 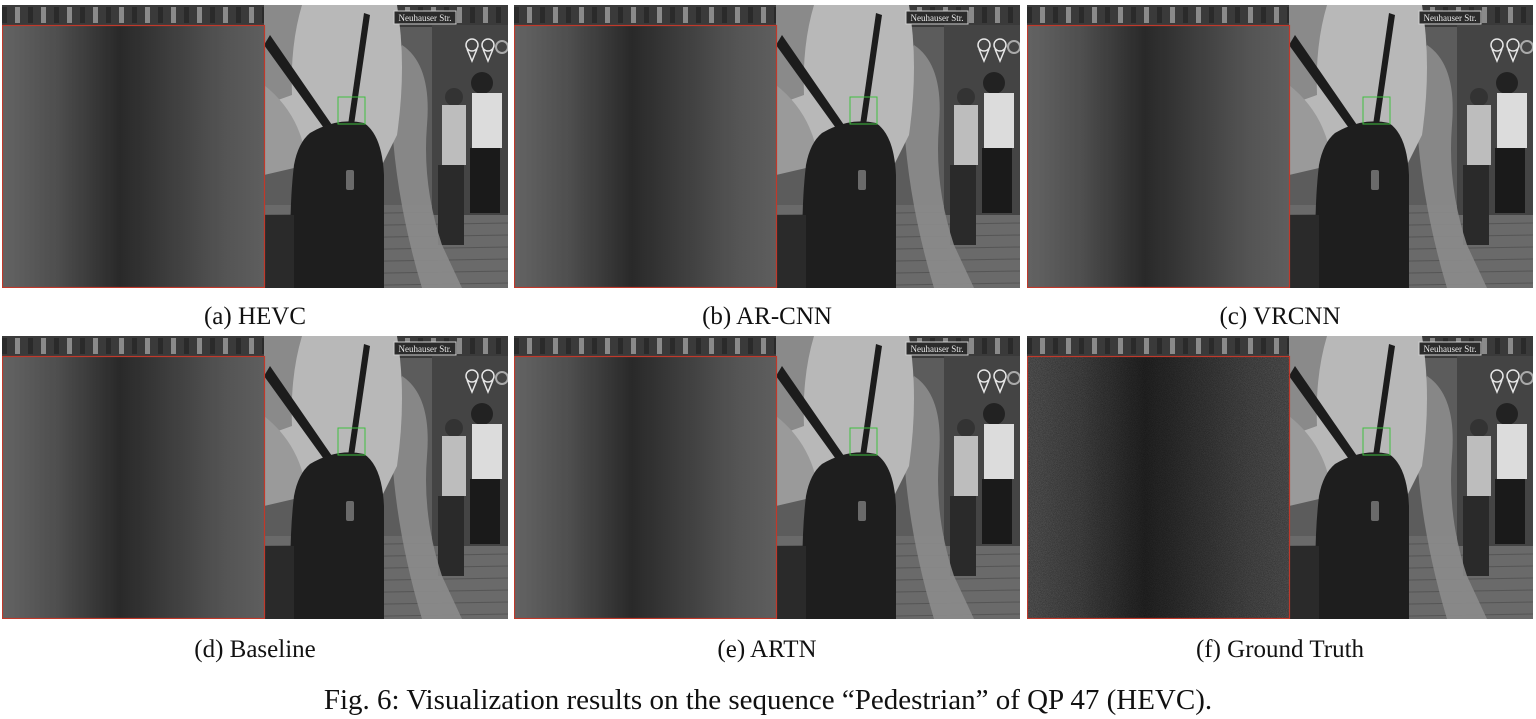 I want to click on caption-ar-cnn: (b) AR-CNN, so click(x=767, y=316).